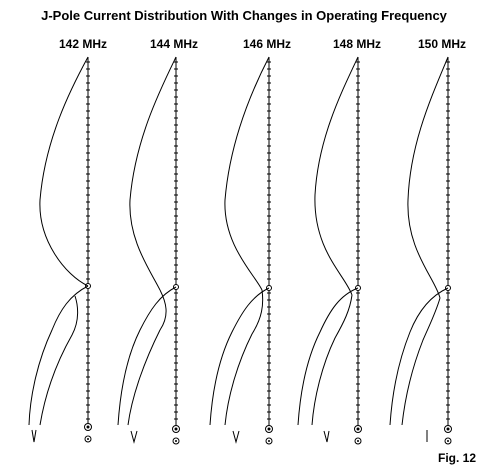 The height and width of the screenshot is (468, 488). Describe the element at coordinates (357, 44) in the screenshot. I see `frequency-label-148: 148 MHz` at that location.